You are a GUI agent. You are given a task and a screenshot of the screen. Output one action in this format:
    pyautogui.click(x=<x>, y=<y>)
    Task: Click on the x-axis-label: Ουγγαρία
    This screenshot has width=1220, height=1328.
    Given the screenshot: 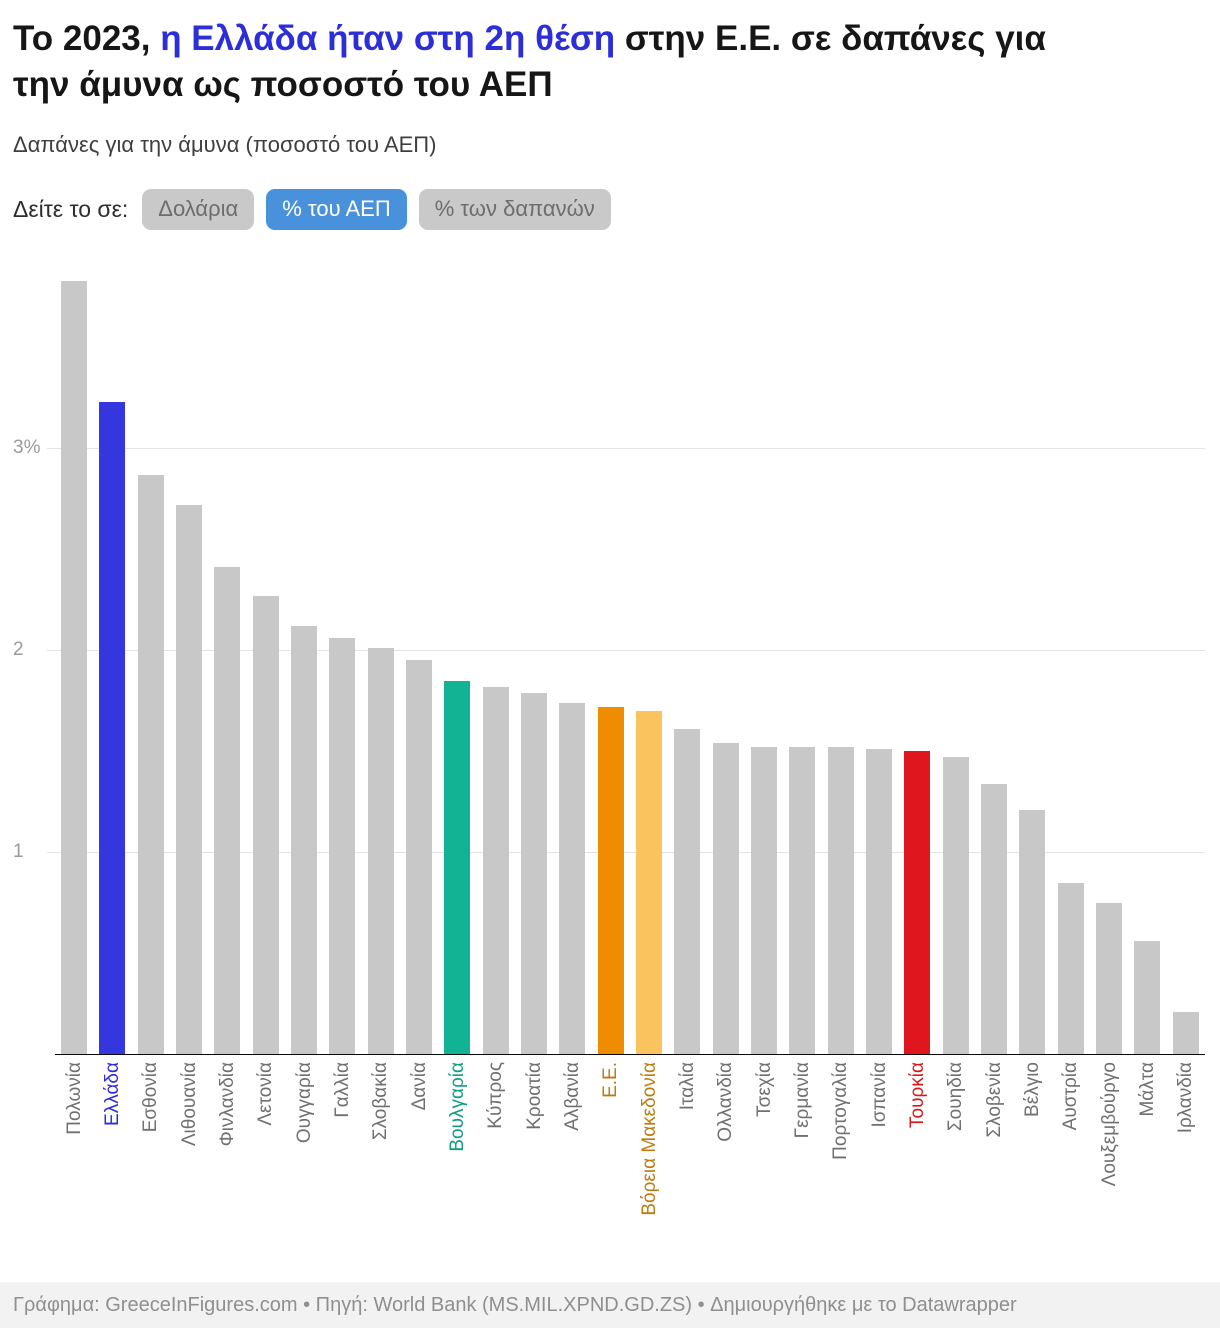 What is the action you would take?
    pyautogui.click(x=304, y=1103)
    